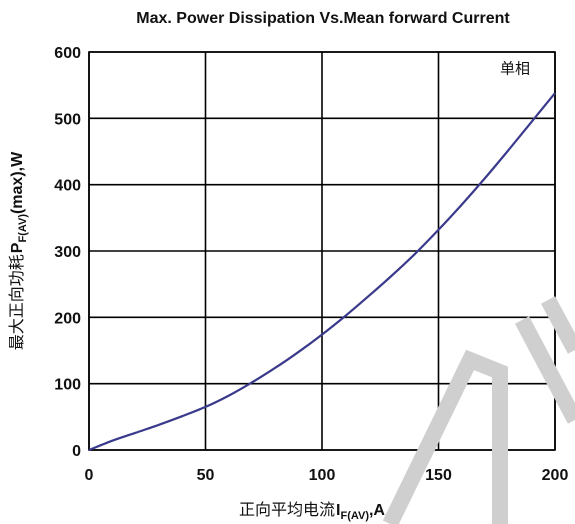 This screenshot has width=575, height=524. I want to click on x-tick-label-2: 100, so click(322, 475).